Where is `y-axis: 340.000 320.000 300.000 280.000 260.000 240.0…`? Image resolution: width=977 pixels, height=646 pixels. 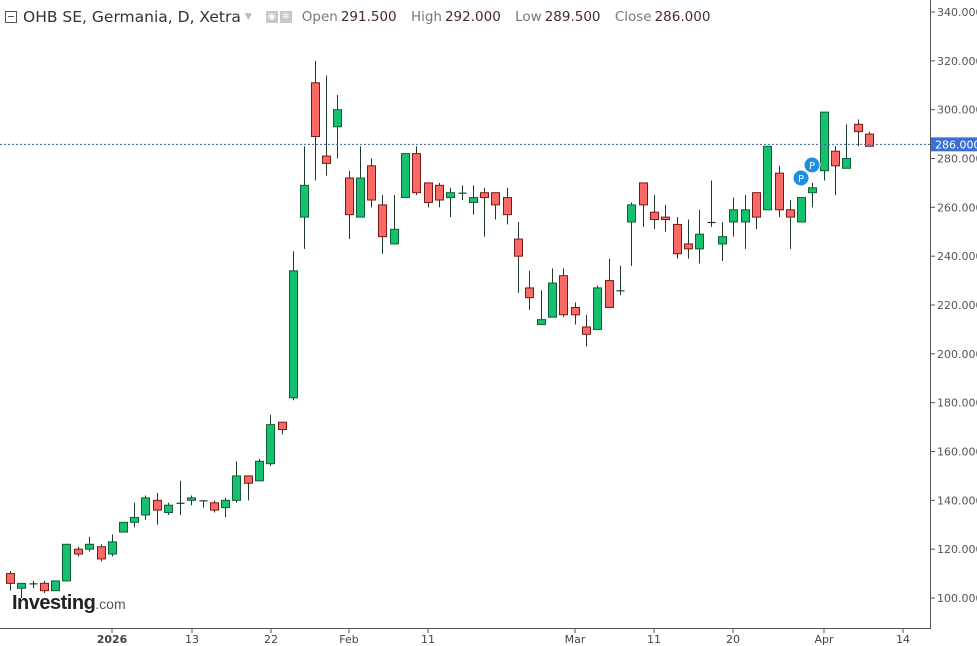
y-axis: 340.000 320.000 300.000 280.000 260.000 240.0… is located at coordinates (953, 305).